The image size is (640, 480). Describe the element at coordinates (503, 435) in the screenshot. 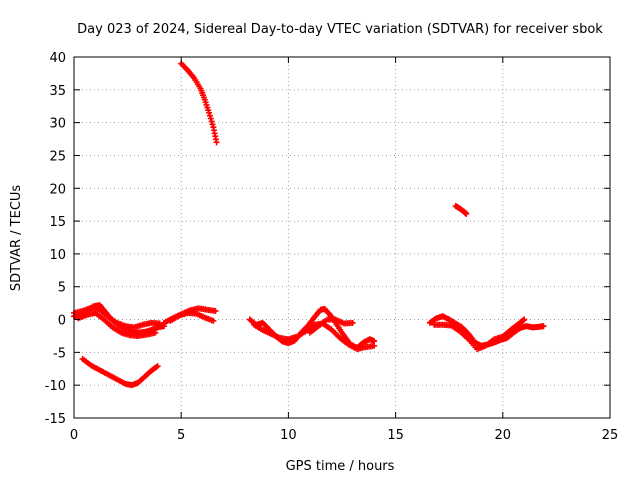

I see `x-tick-label: 20` at that location.